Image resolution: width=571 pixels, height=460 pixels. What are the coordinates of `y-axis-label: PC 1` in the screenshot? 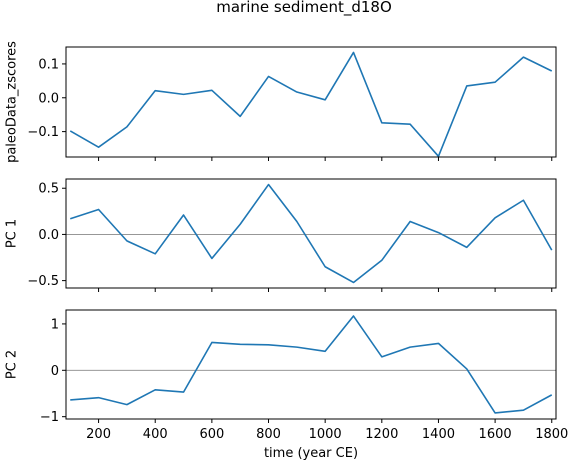 It's located at (12, 233).